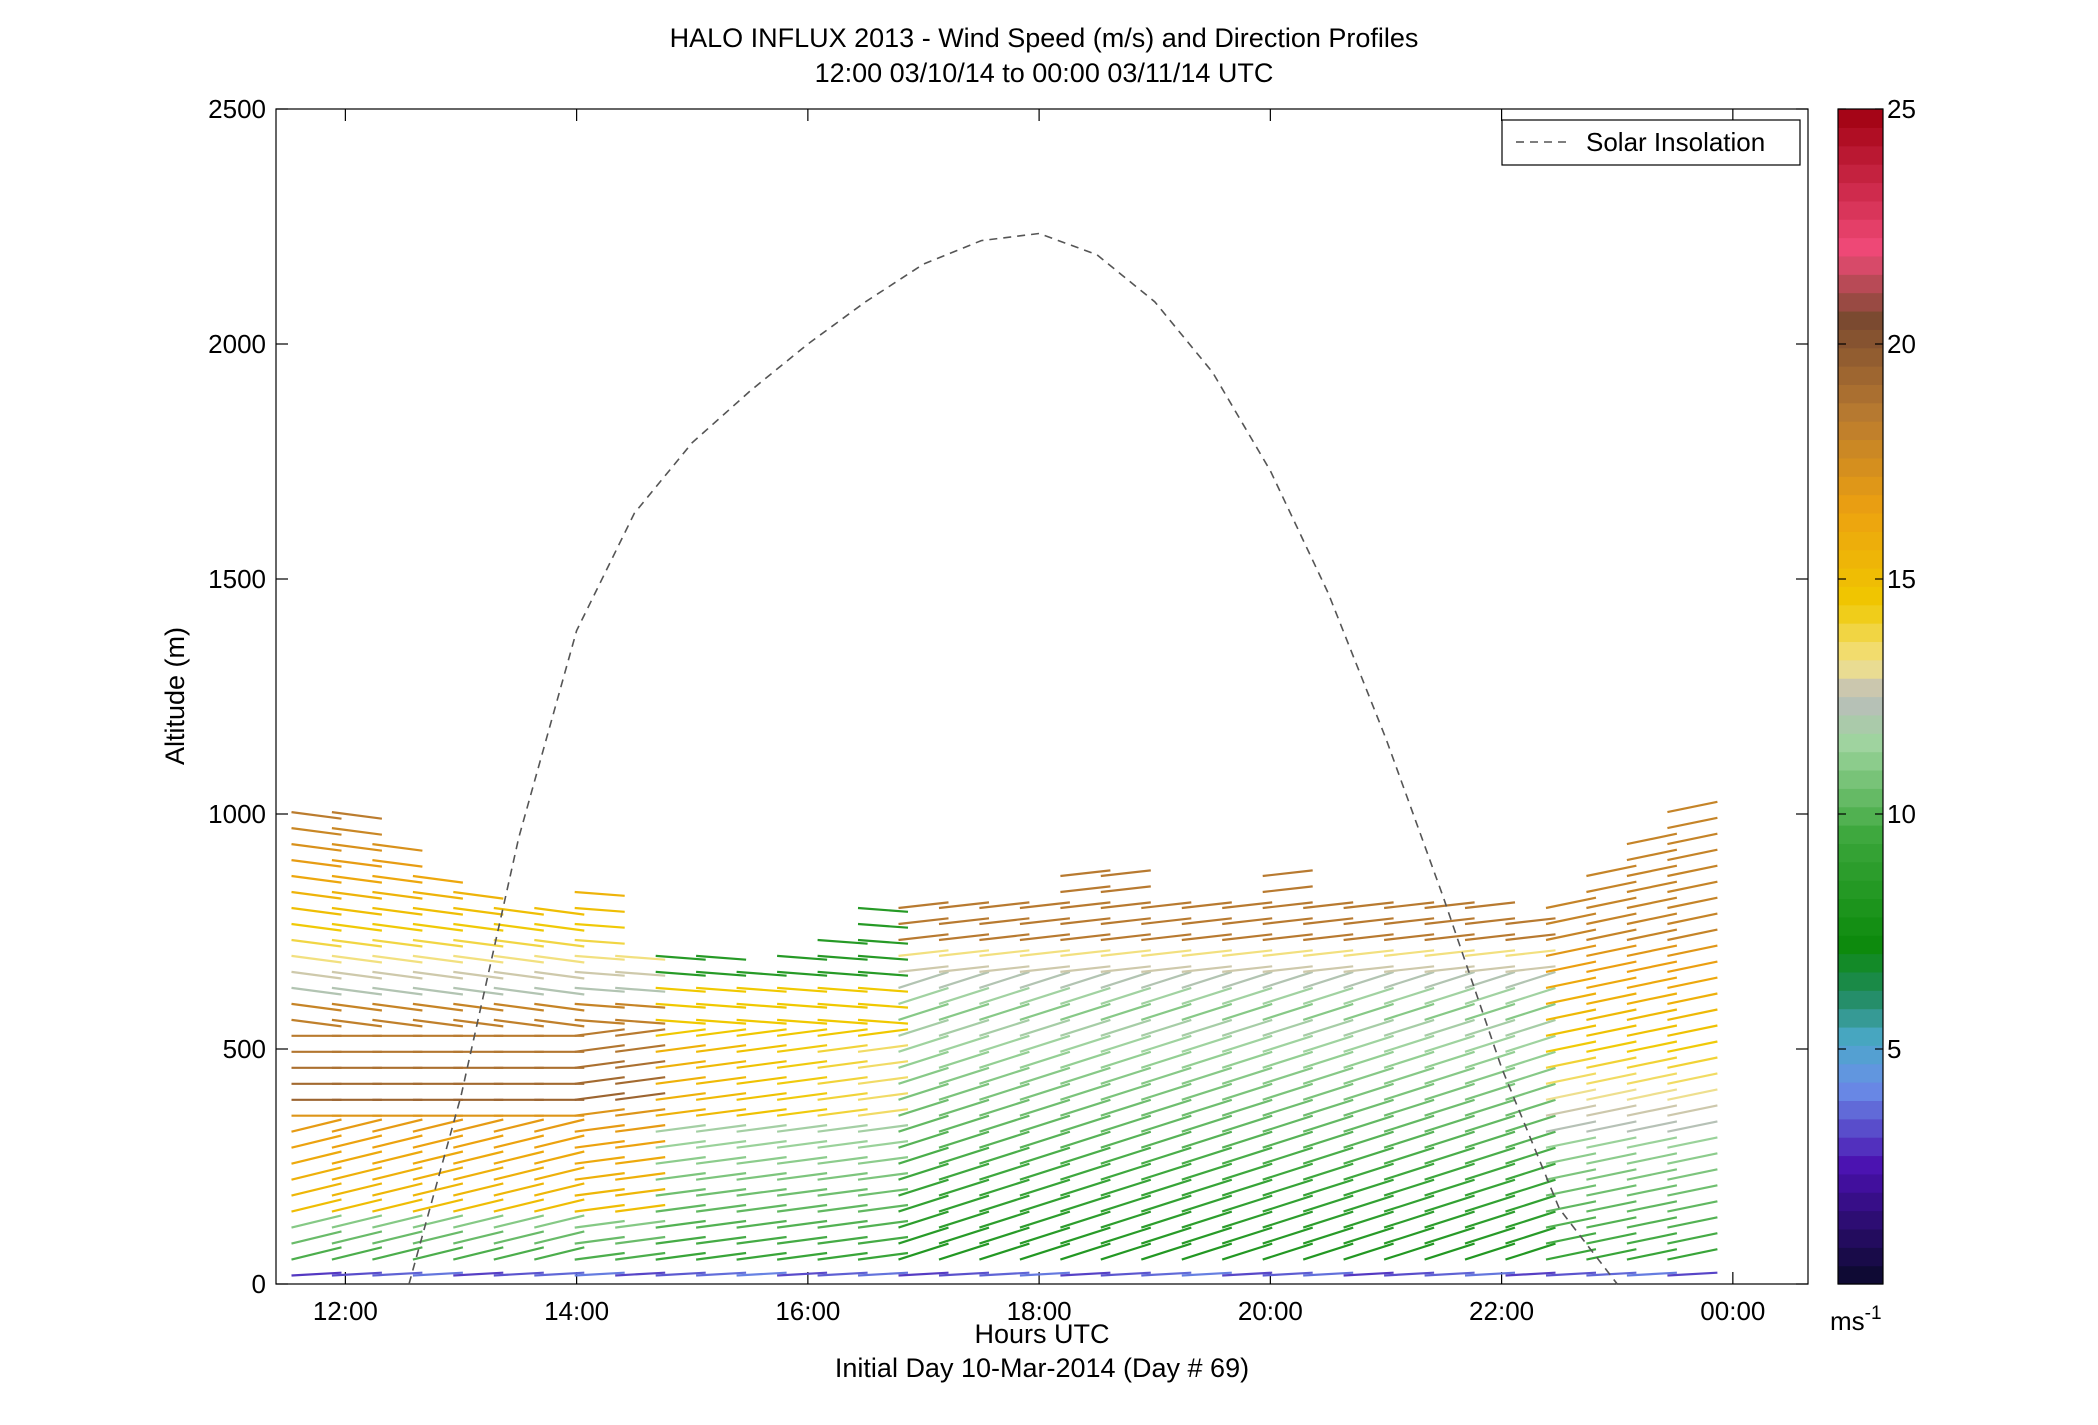 The image size is (2098, 1425). What do you see at coordinates (1860, 696) in the screenshot?
I see `colorbar-frame` at bounding box center [1860, 696].